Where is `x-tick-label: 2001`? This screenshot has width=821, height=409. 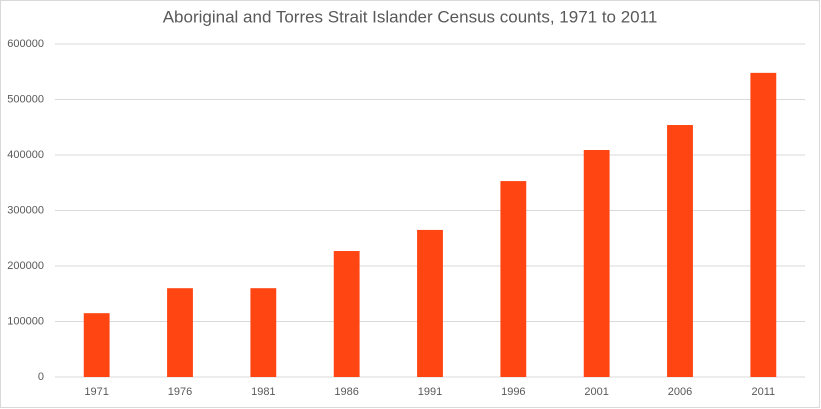 x-tick-label: 2001 is located at coordinates (596, 392).